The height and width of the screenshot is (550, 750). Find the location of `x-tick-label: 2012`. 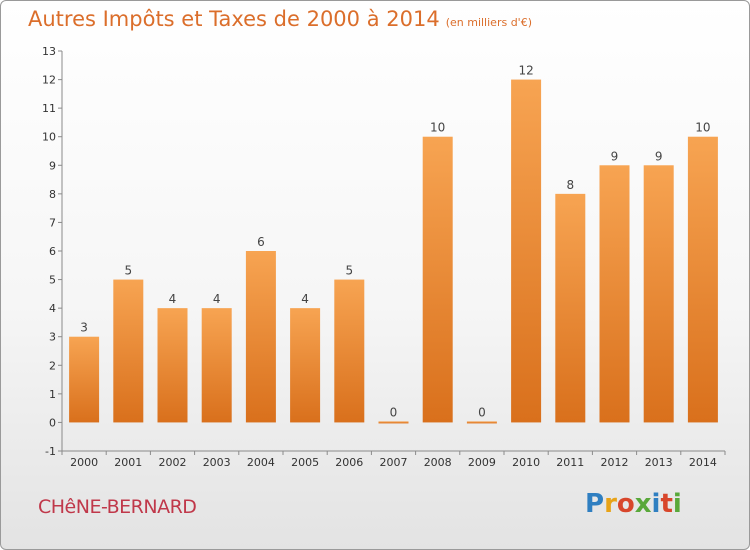

x-tick-label: 2012 is located at coordinates (615, 462).